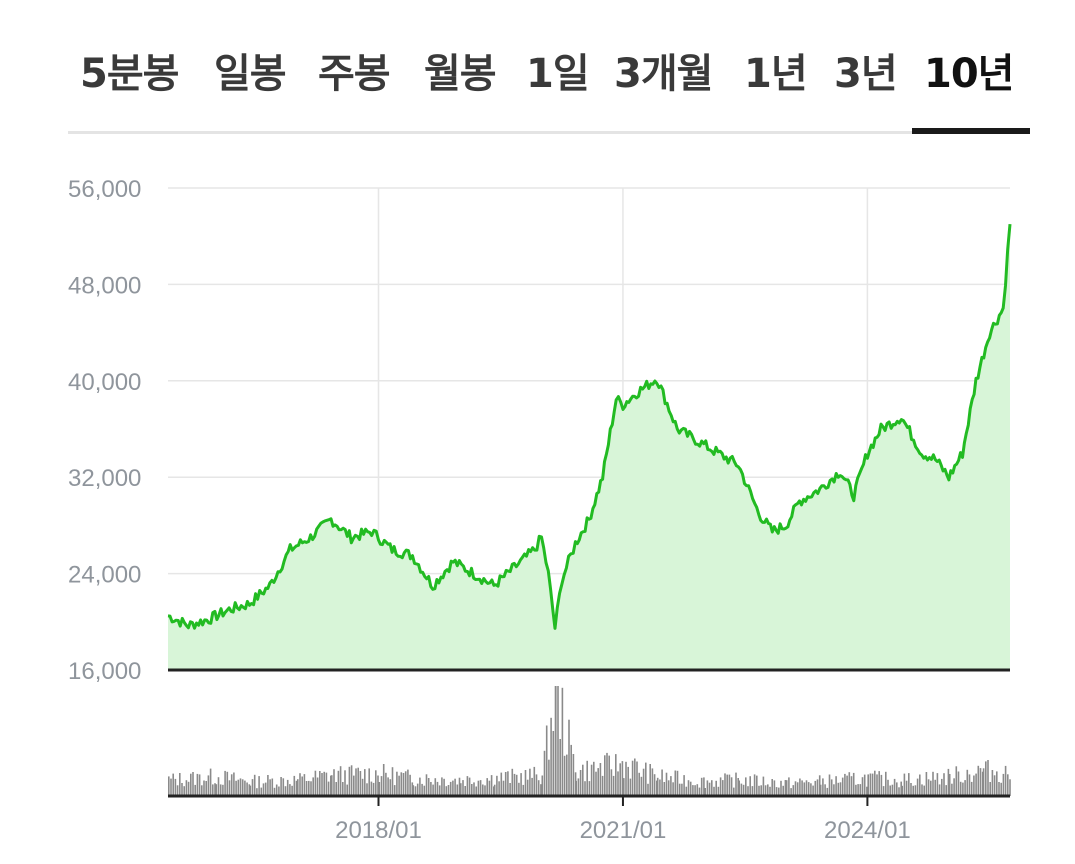  Describe the element at coordinates (776, 74) in the screenshot. I see `tab-1year: 1년` at that location.